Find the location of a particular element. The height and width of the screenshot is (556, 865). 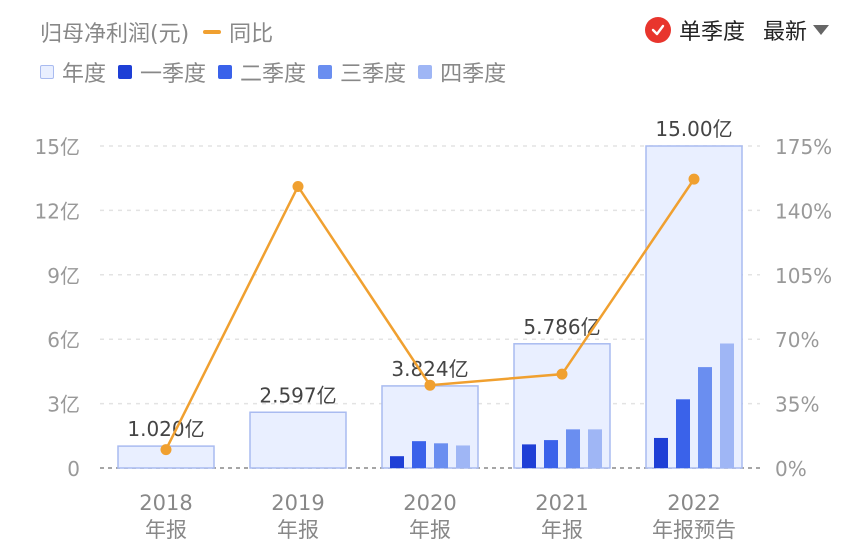

y-right-tick-label: 0% is located at coordinates (791, 469).